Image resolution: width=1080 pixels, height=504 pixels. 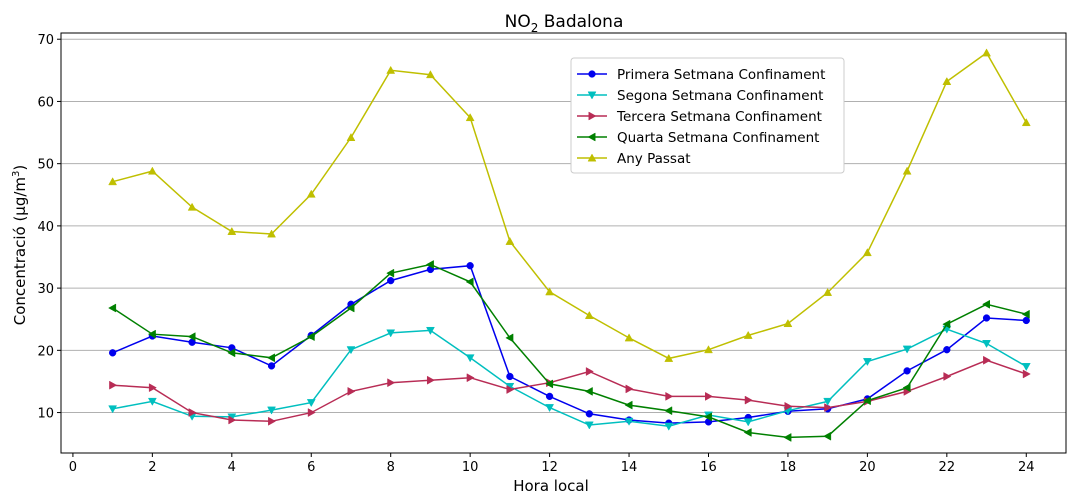 I want to click on x-tick-label: 0, so click(x=73, y=467).